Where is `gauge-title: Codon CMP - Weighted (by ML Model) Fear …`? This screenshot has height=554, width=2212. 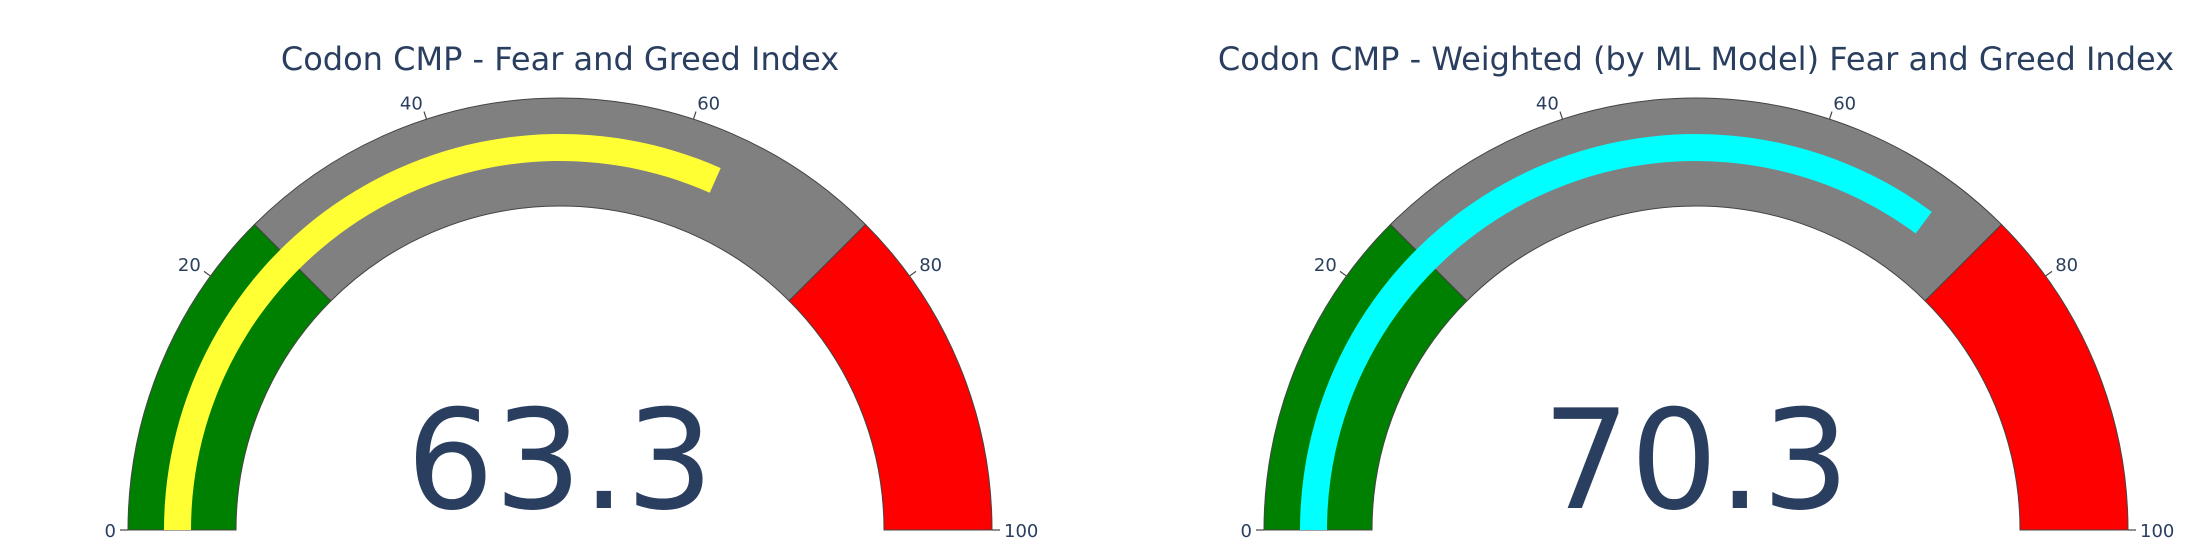
gauge-title: Codon CMP - Weighted (by ML Model) Fear … is located at coordinates (1696, 59).